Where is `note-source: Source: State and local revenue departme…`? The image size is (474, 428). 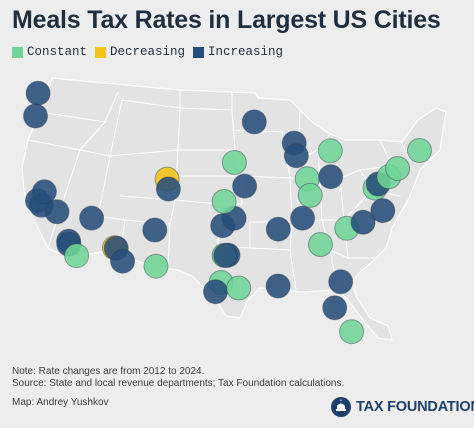 note-source: Source: State and local revenue departme… is located at coordinates (178, 383).